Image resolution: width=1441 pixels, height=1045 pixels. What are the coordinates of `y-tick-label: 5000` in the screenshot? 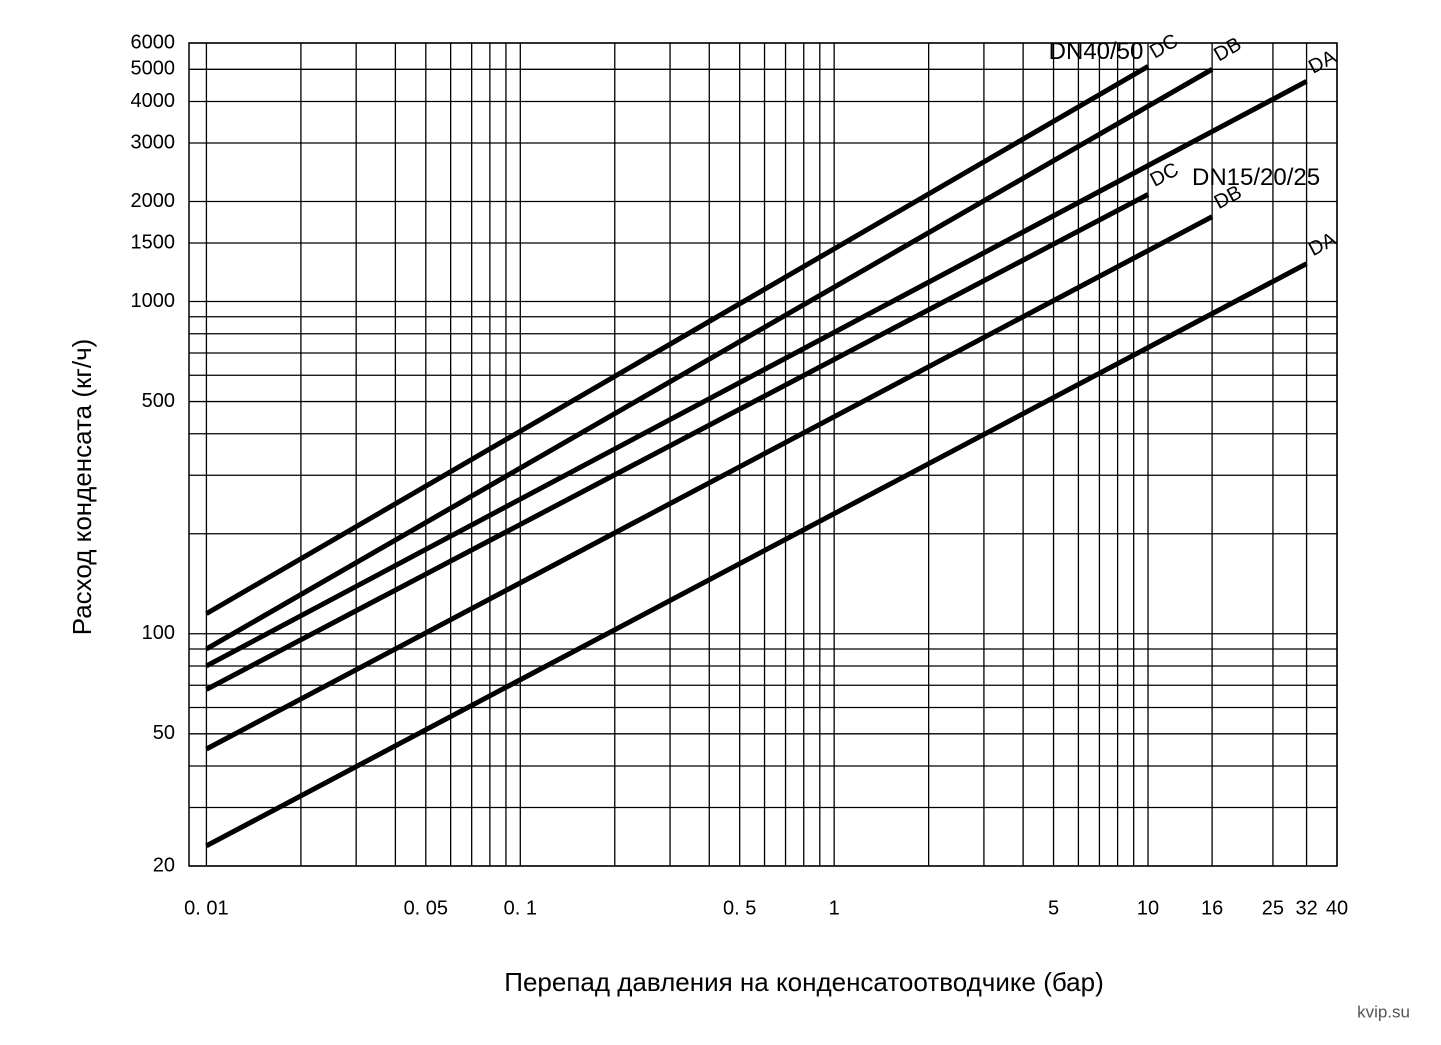 It's located at (153, 69).